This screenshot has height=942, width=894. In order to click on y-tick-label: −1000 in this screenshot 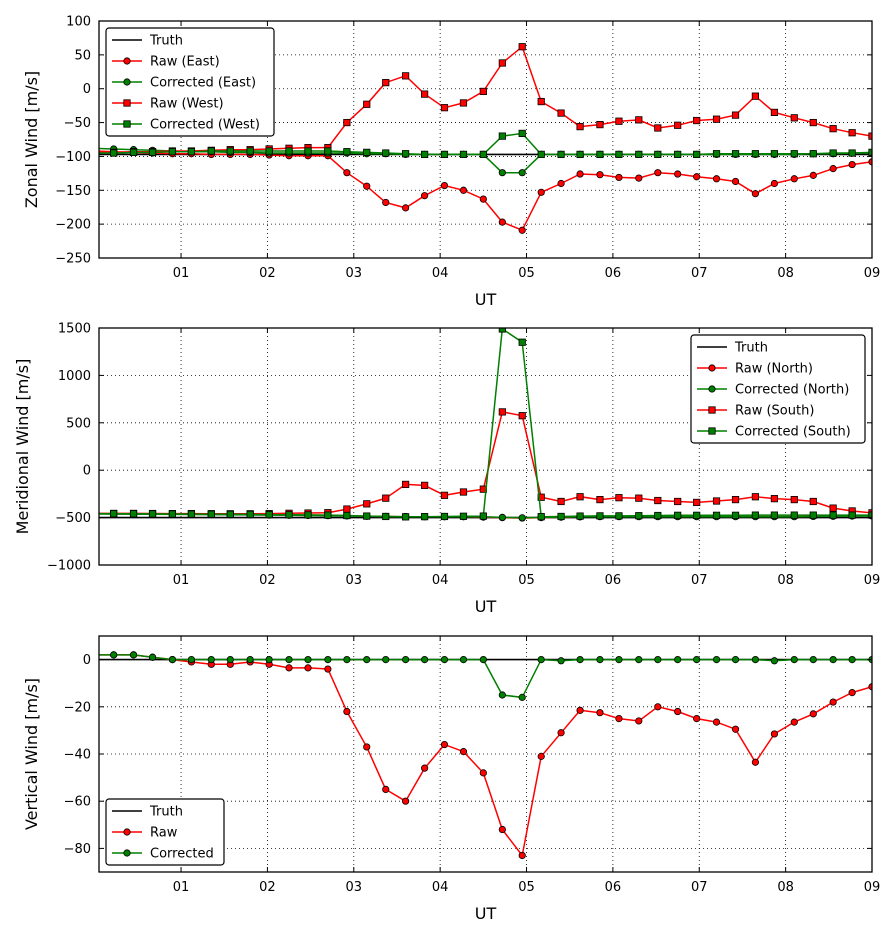, I will do `click(69, 566)`.